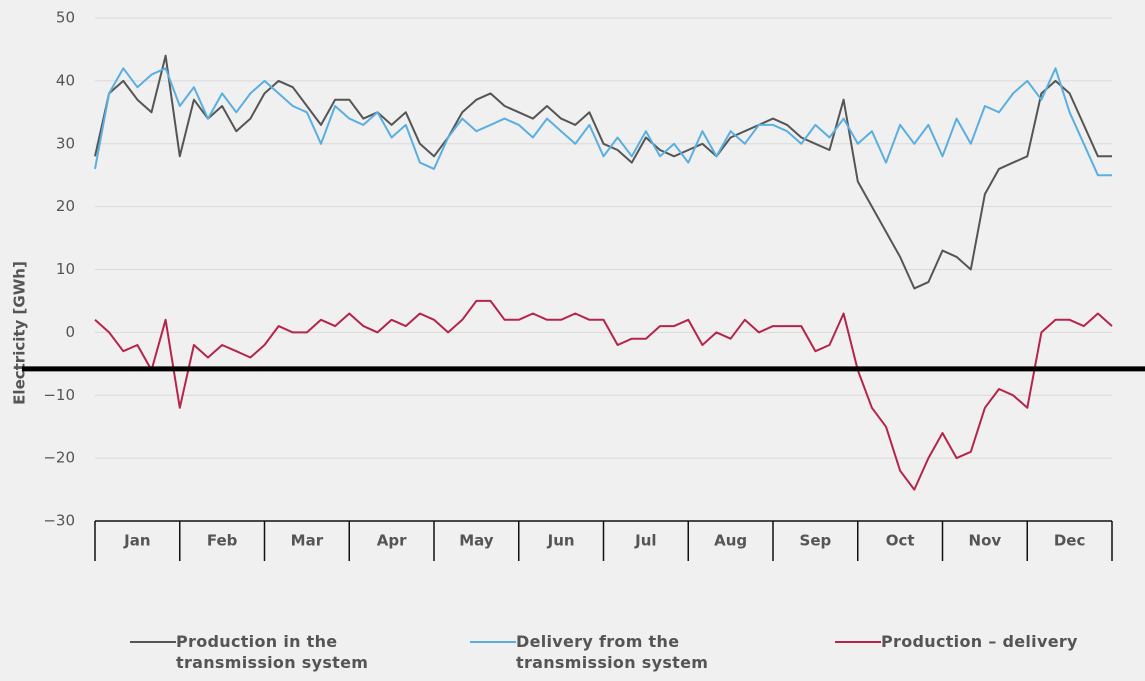 Image resolution: width=1145 pixels, height=681 pixels. Describe the element at coordinates (59, 521) in the screenshot. I see `y-tick-label: −30` at that location.